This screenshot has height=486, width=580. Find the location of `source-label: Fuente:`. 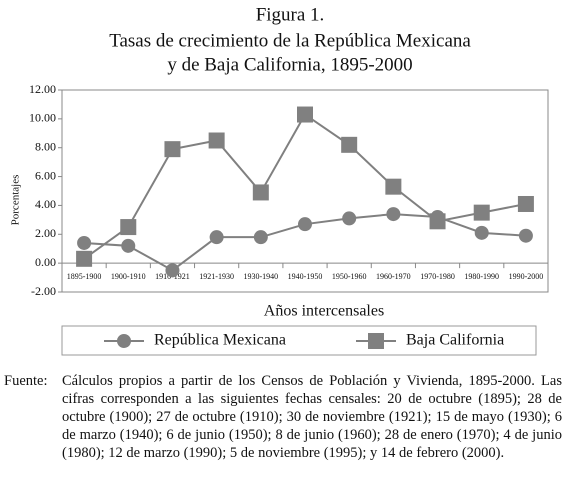

source-label: Fuente: is located at coordinates (26, 381).